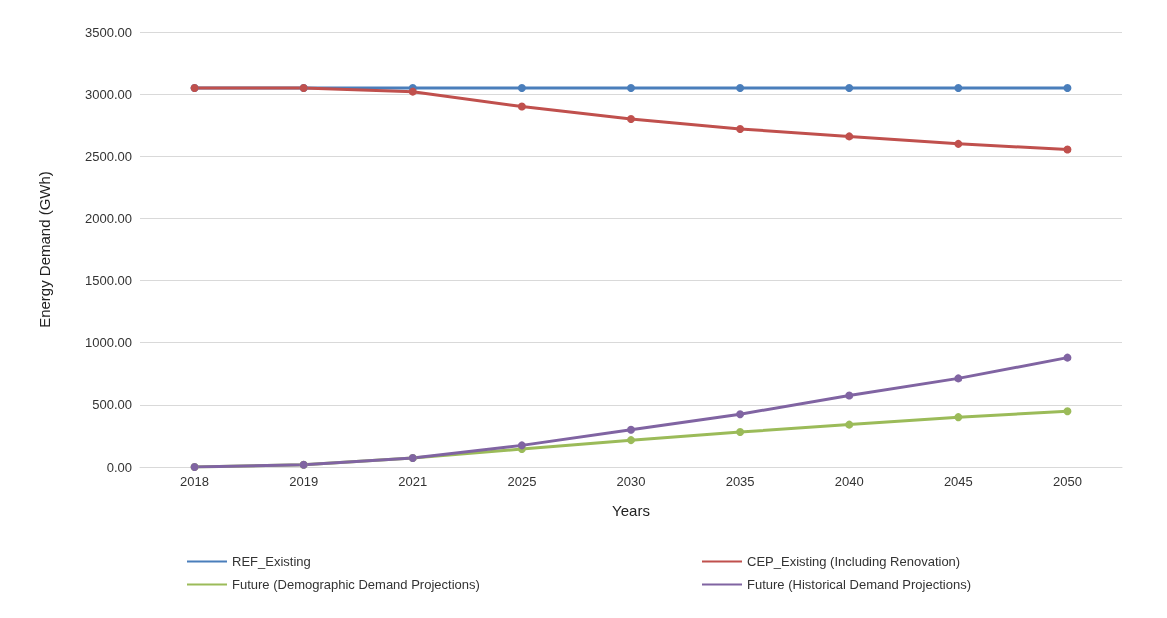 The image size is (1167, 618). I want to click on x-tick-label: 2021, so click(413, 481).